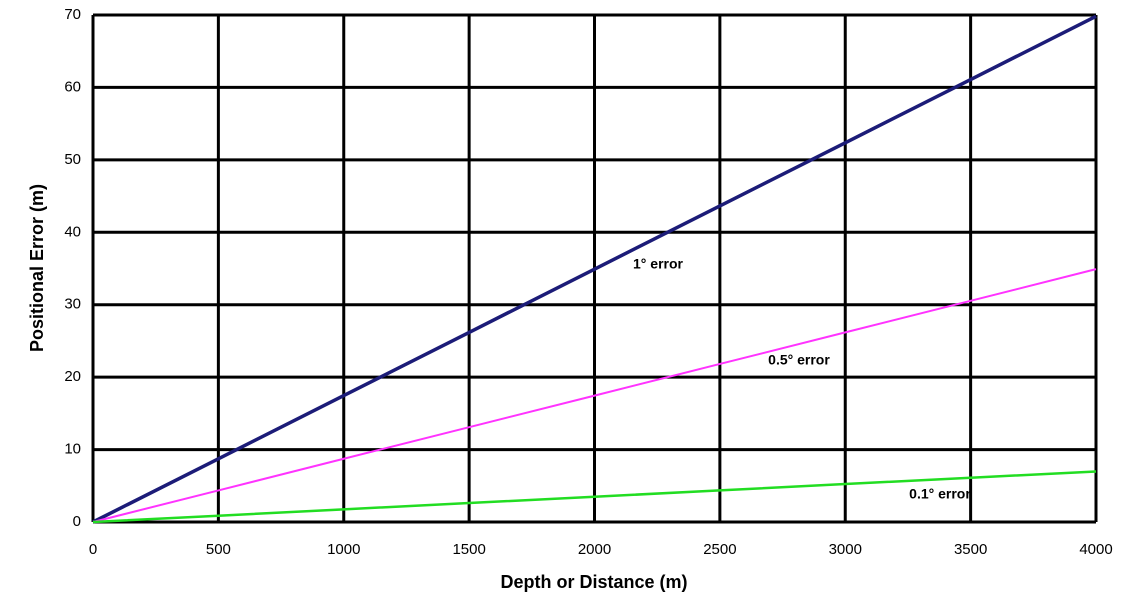 This screenshot has width=1123, height=610. I want to click on y-tick-label: 20, so click(72, 376).